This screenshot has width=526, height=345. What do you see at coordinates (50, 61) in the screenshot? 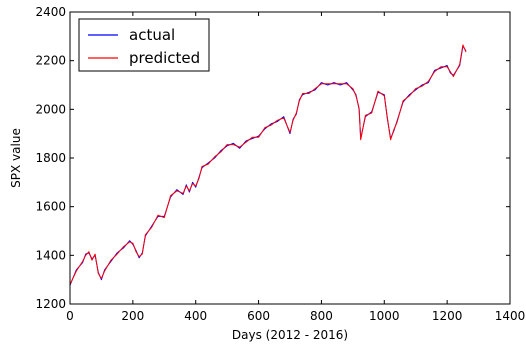
I see `y-tick-label: 2200` at bounding box center [50, 61].